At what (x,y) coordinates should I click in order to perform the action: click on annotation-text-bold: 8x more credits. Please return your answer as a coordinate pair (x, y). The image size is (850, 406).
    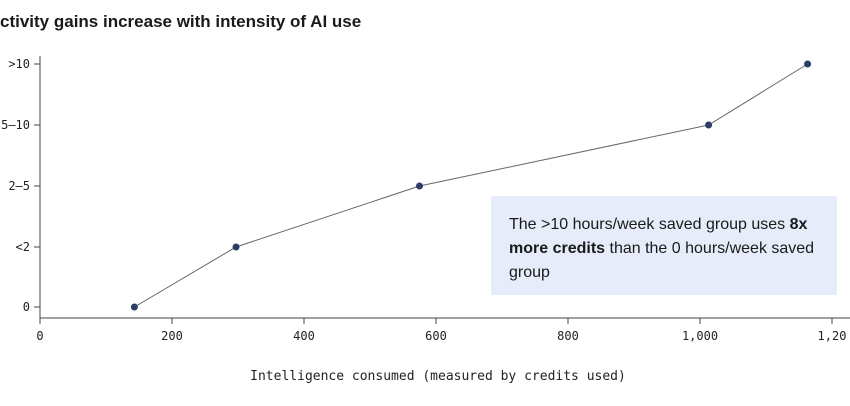
    Looking at the image, I should click on (658, 236).